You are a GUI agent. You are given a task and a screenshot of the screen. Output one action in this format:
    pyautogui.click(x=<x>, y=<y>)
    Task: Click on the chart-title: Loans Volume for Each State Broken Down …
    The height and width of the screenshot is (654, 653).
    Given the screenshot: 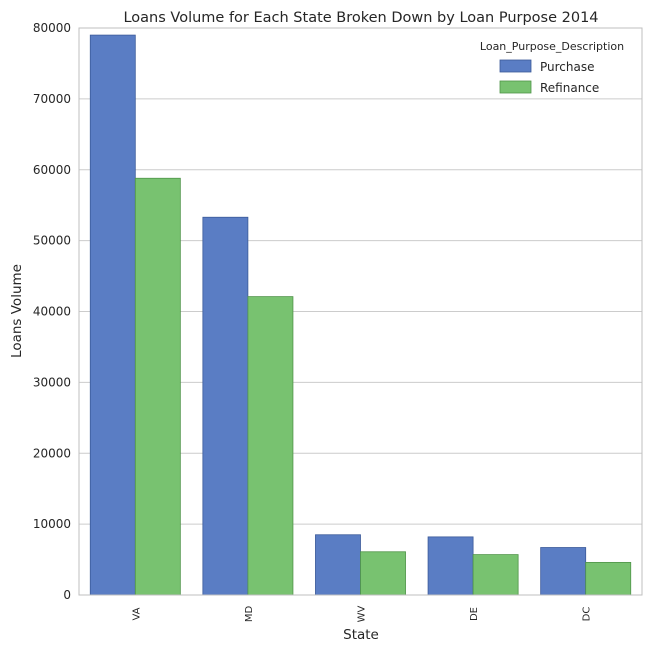 What is the action you would take?
    pyautogui.click(x=360, y=18)
    